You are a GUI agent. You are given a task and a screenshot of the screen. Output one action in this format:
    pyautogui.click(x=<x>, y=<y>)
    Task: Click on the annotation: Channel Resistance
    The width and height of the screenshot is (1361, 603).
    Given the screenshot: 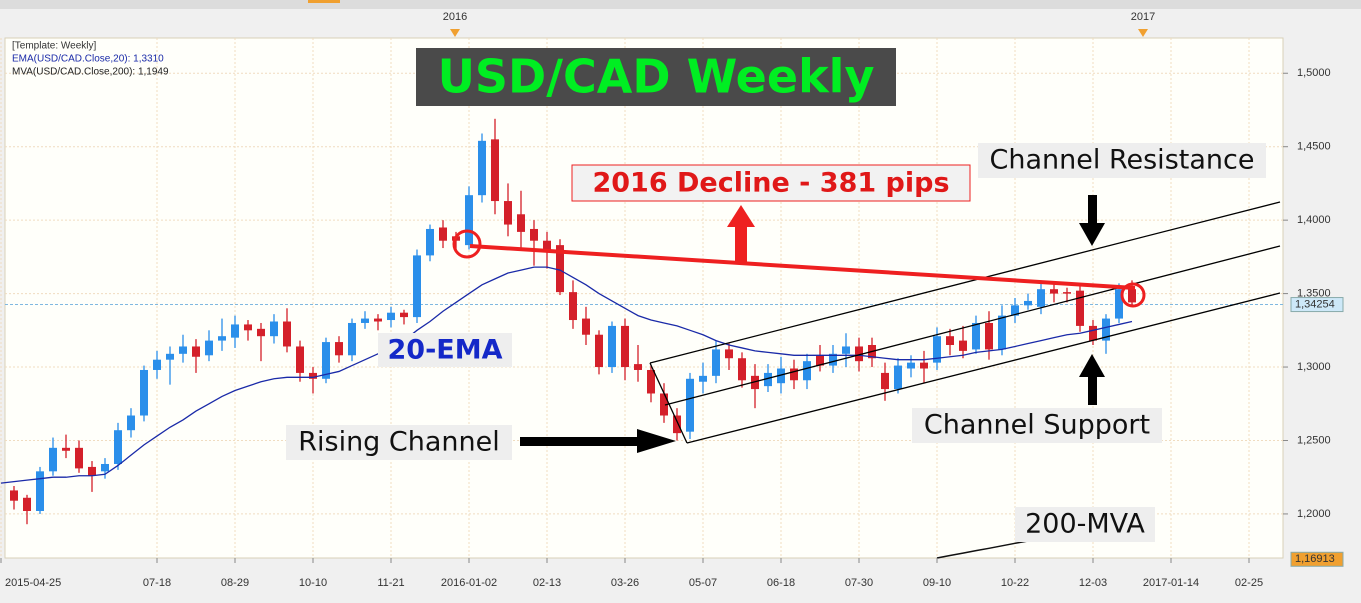 What is the action you would take?
    pyautogui.click(x=1122, y=160)
    